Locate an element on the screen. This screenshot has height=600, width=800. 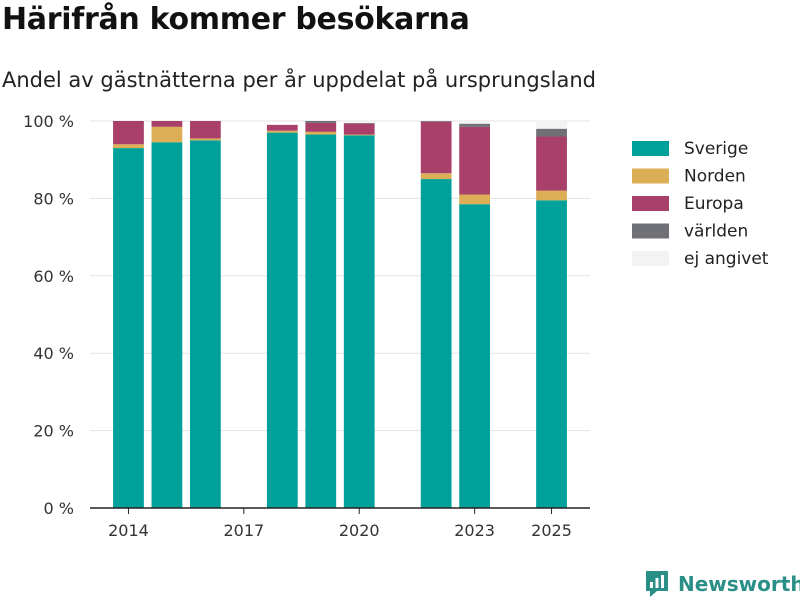
y-tick-label: 80 % is located at coordinates (53, 198).